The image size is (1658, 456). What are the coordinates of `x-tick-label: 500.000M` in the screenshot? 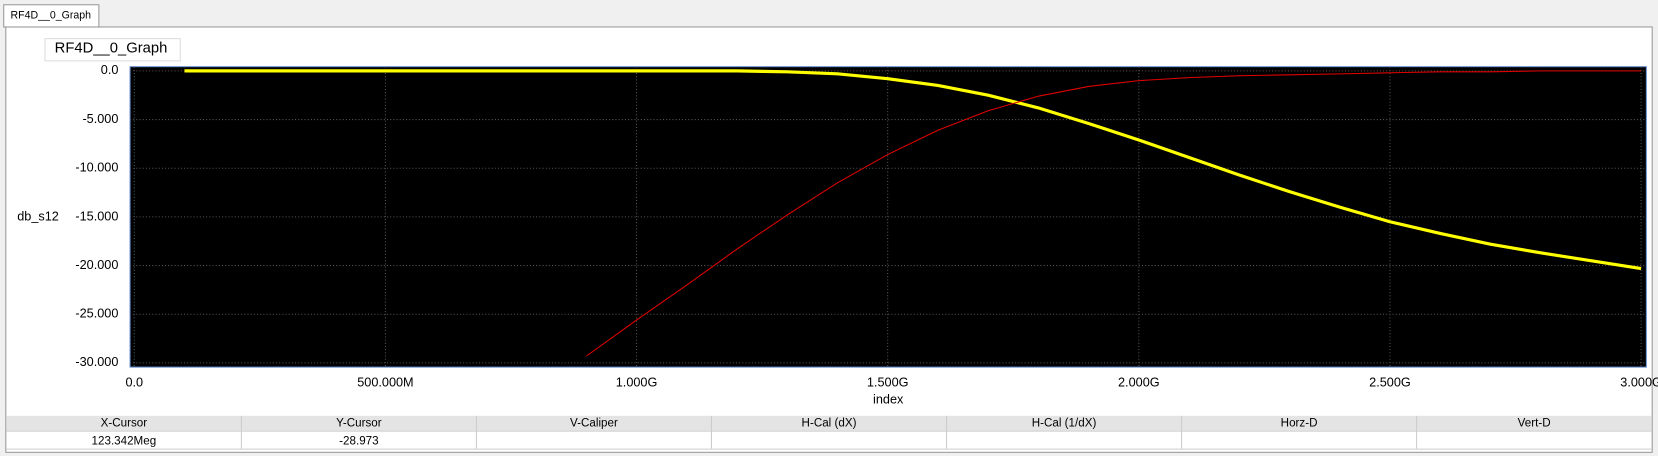 It's located at (385, 382).